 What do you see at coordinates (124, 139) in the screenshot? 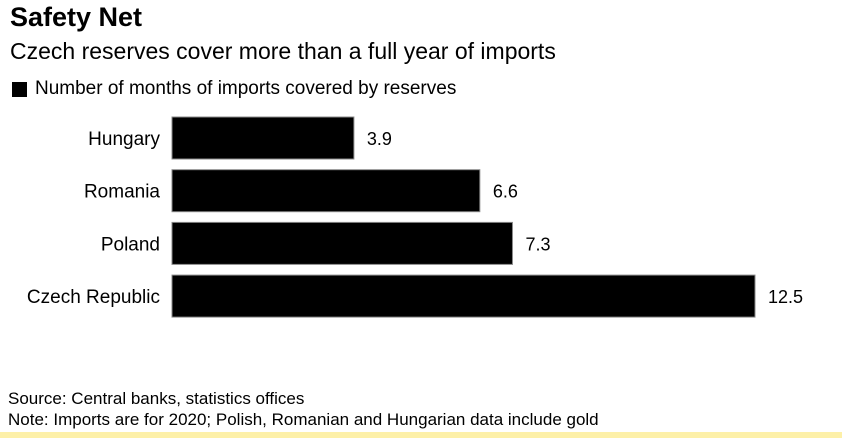
I see `category-label: Hungary` at bounding box center [124, 139].